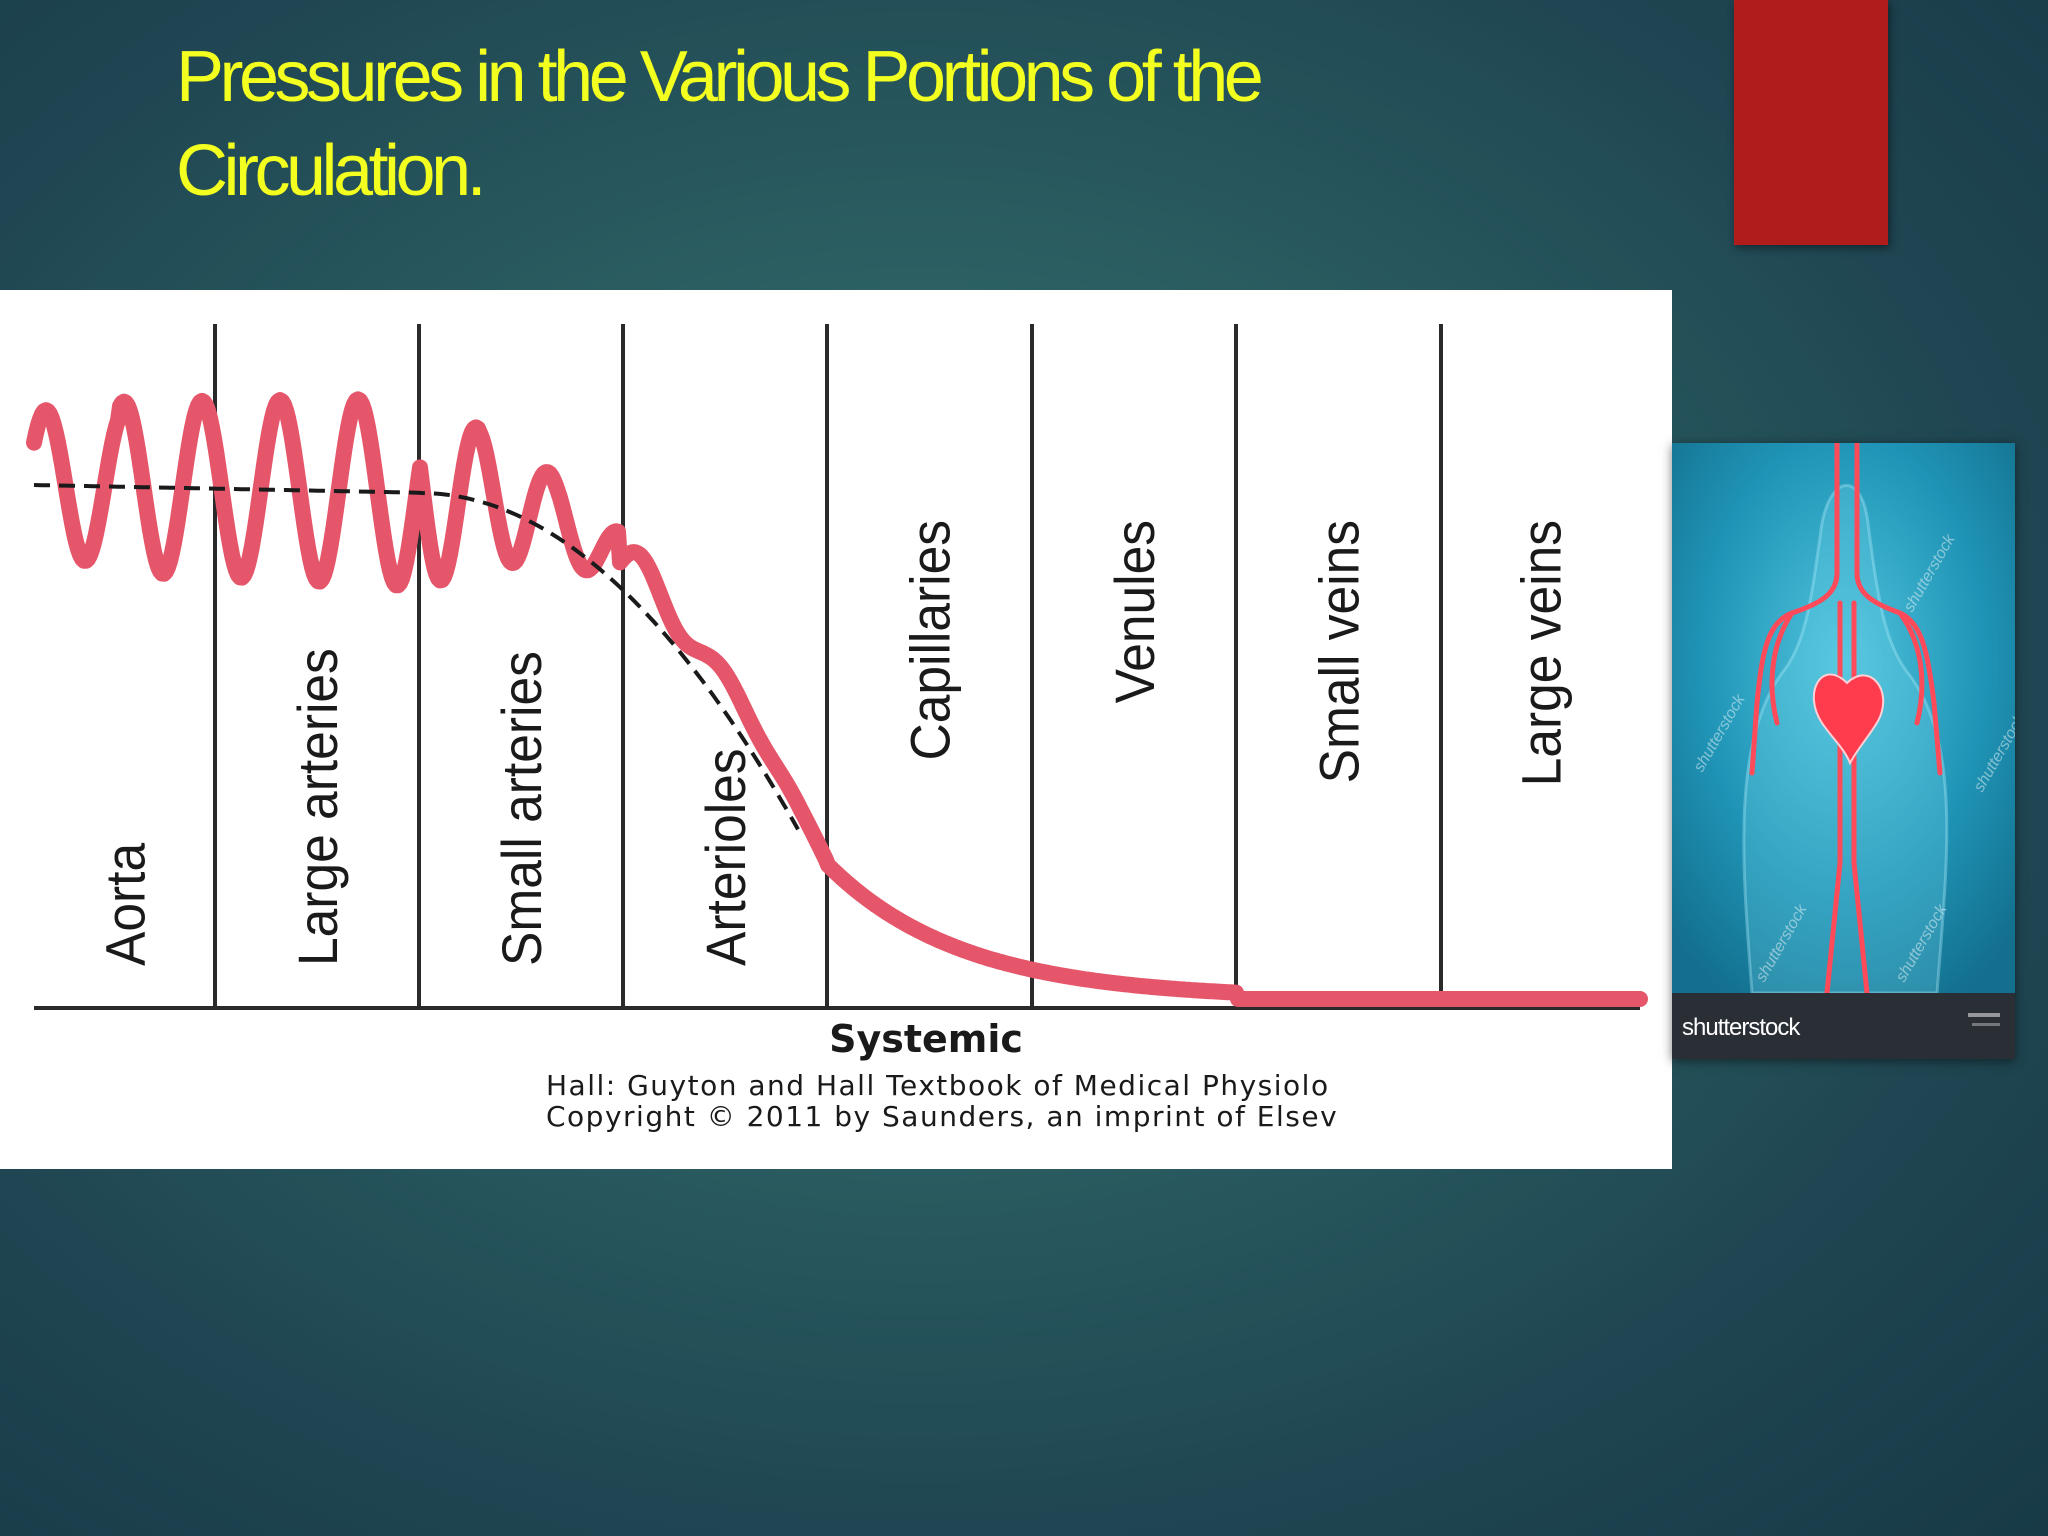 The height and width of the screenshot is (1536, 2048). I want to click on heart-icon, so click(1848, 719).